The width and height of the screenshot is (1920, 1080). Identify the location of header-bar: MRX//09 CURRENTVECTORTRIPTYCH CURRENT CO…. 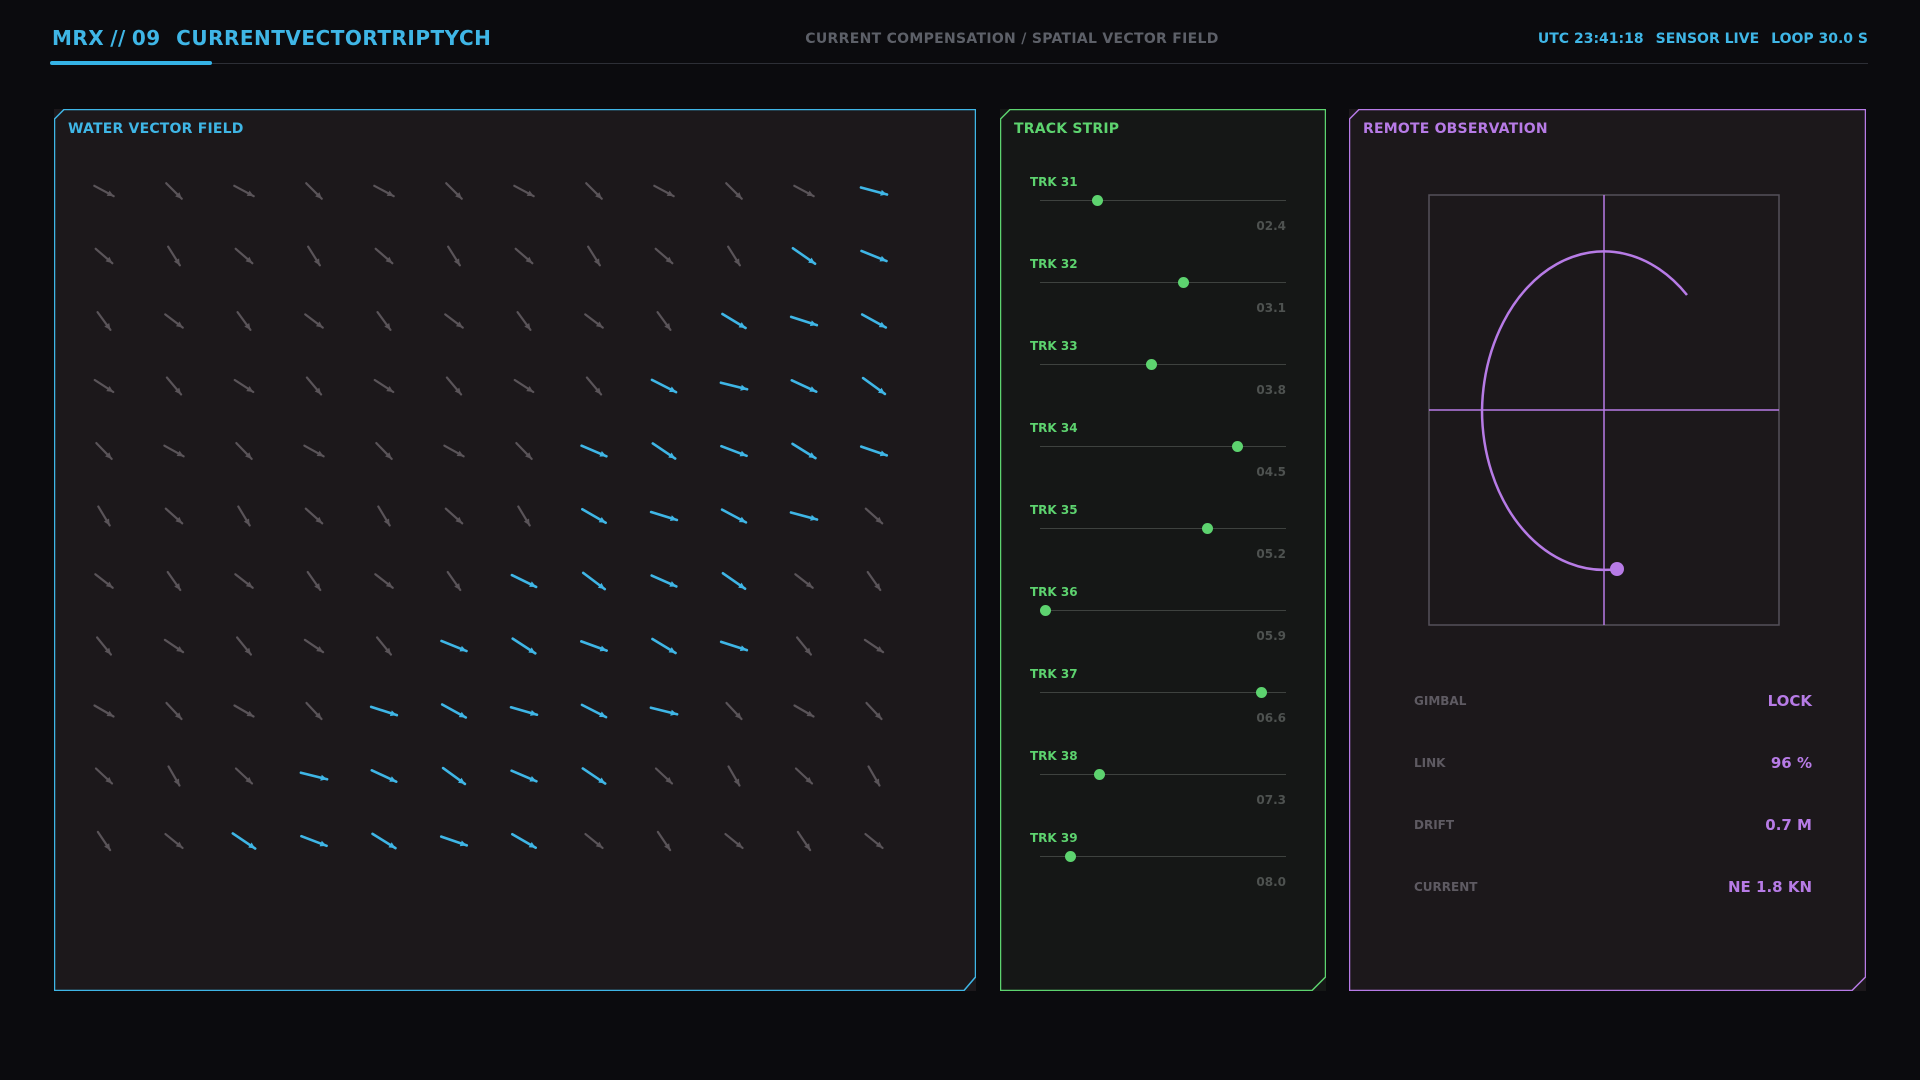
(959, 33).